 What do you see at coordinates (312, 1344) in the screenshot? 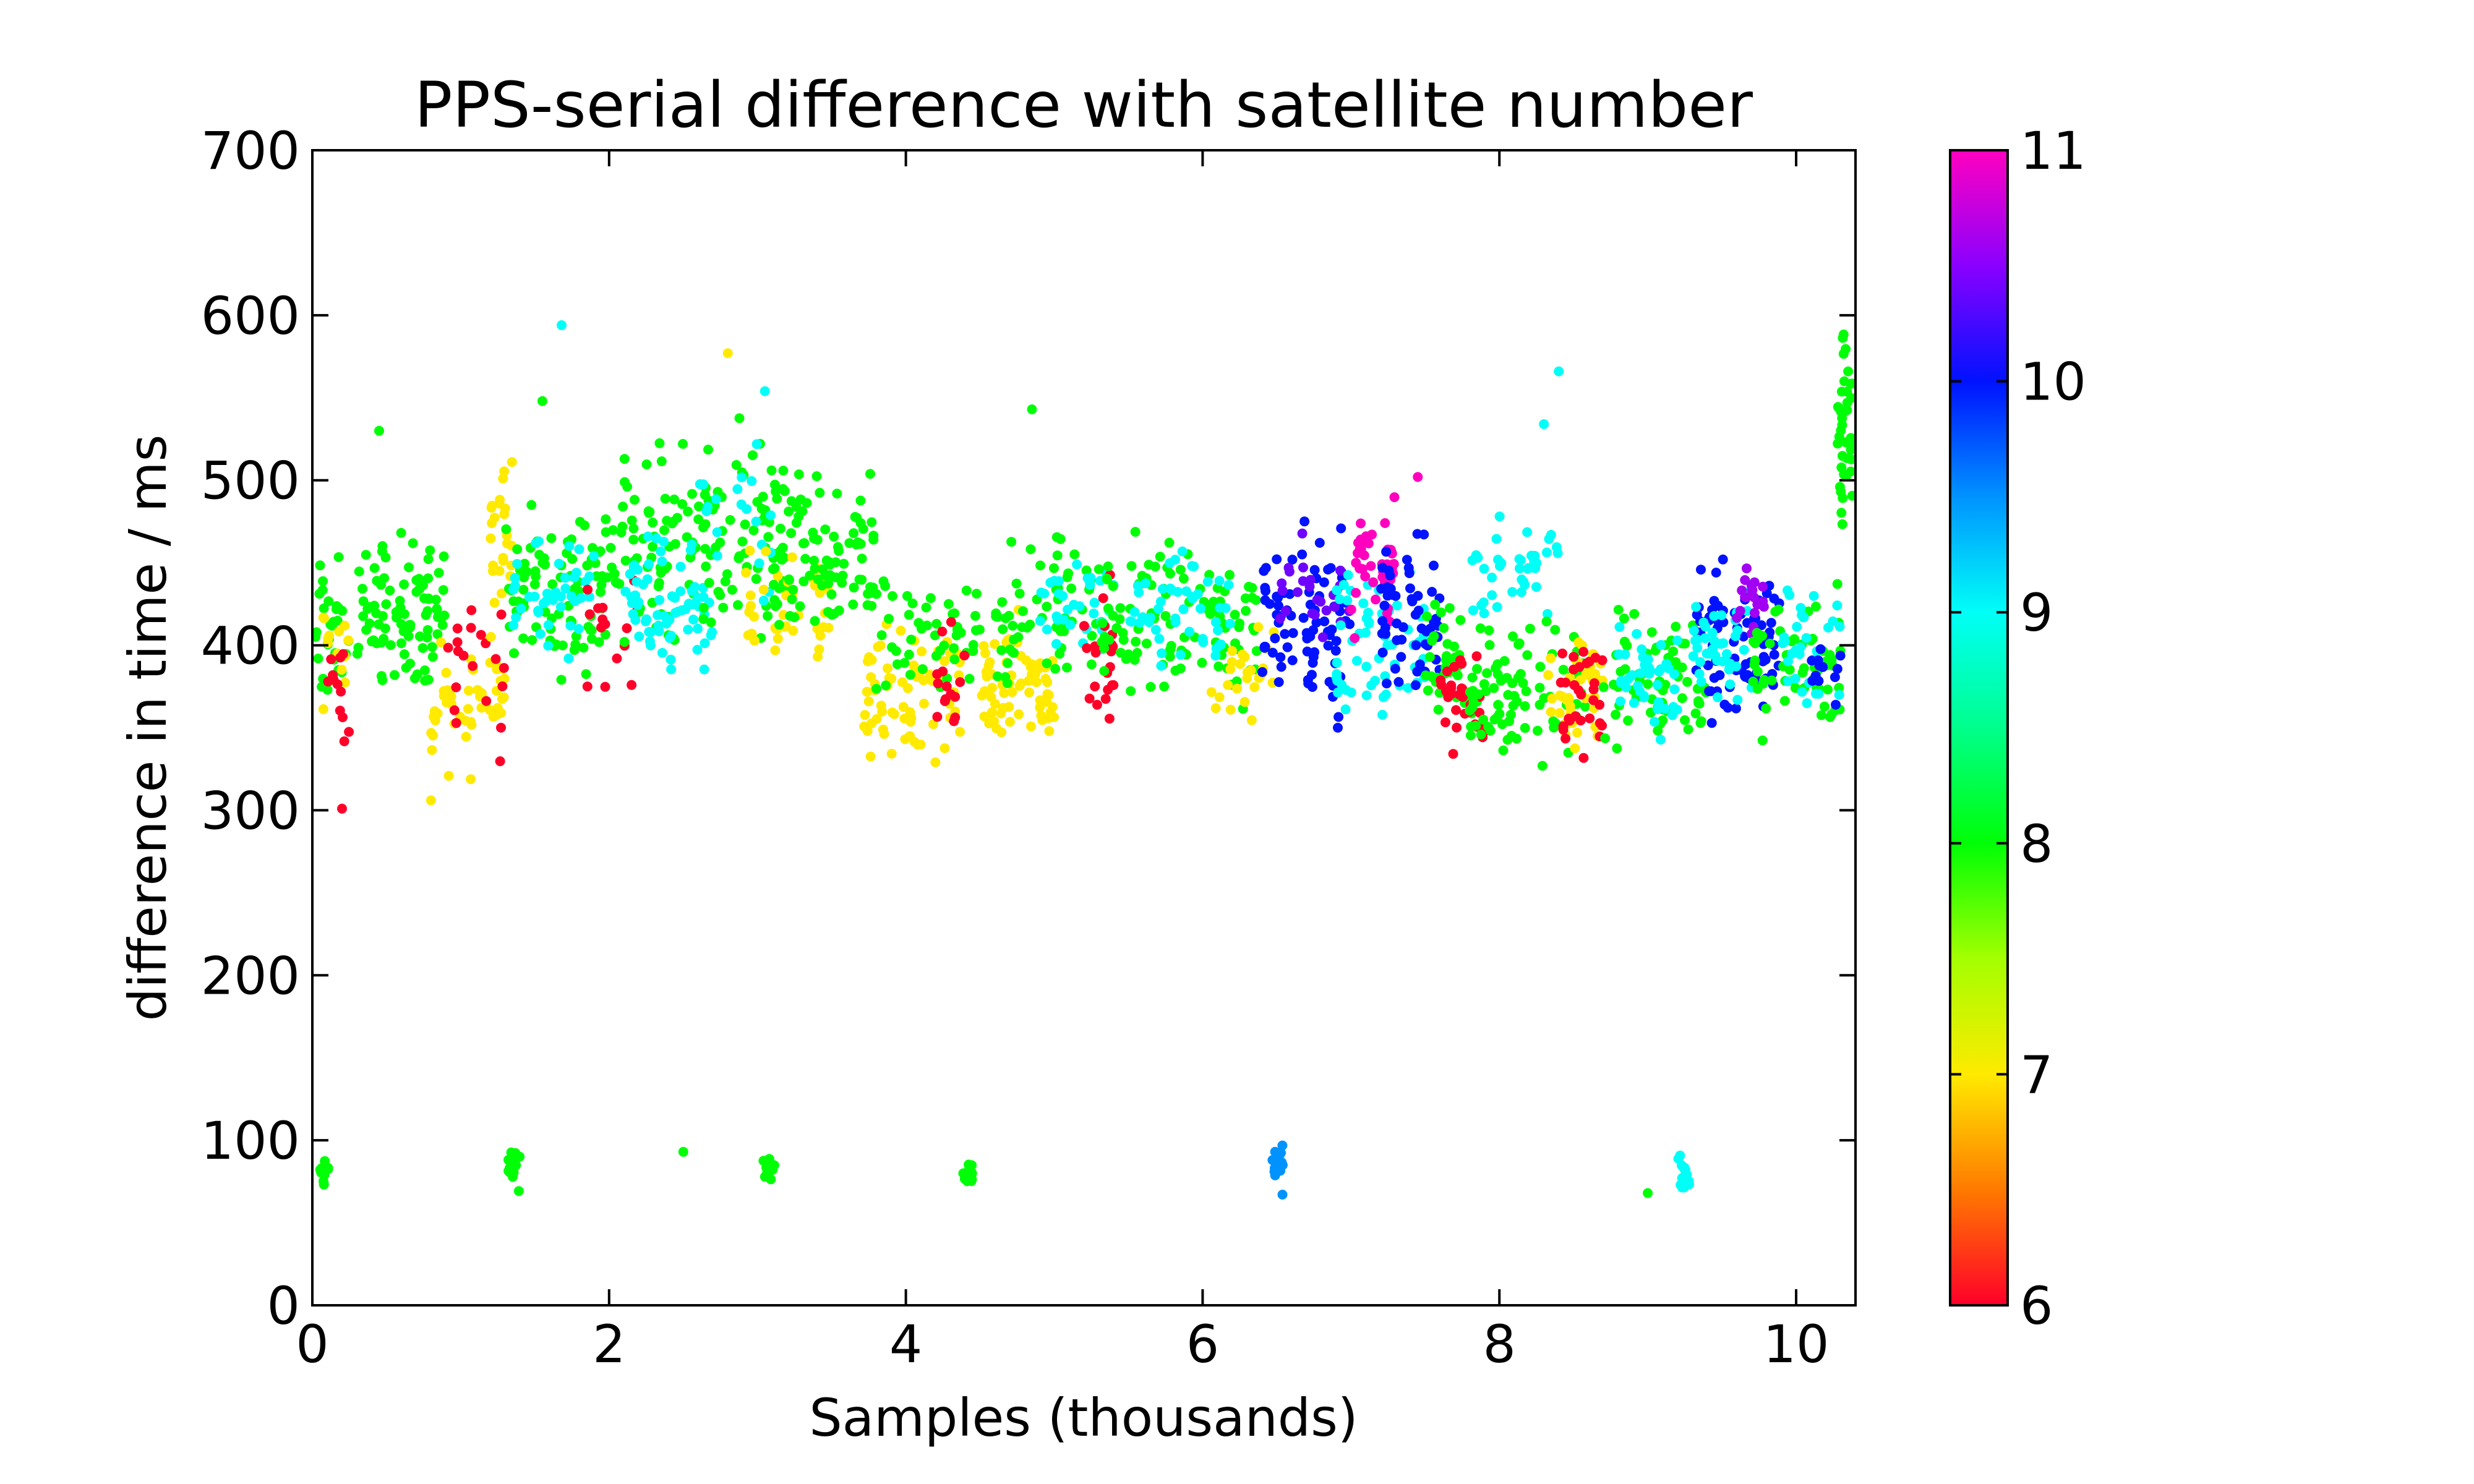
I see `x-tick-label: 0` at bounding box center [312, 1344].